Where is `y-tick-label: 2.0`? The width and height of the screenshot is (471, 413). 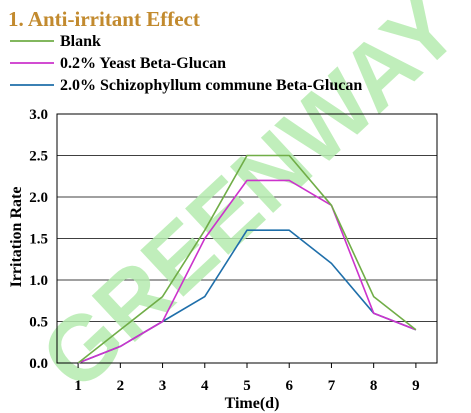
y-tick-label: 2.0 is located at coordinates (38, 198).